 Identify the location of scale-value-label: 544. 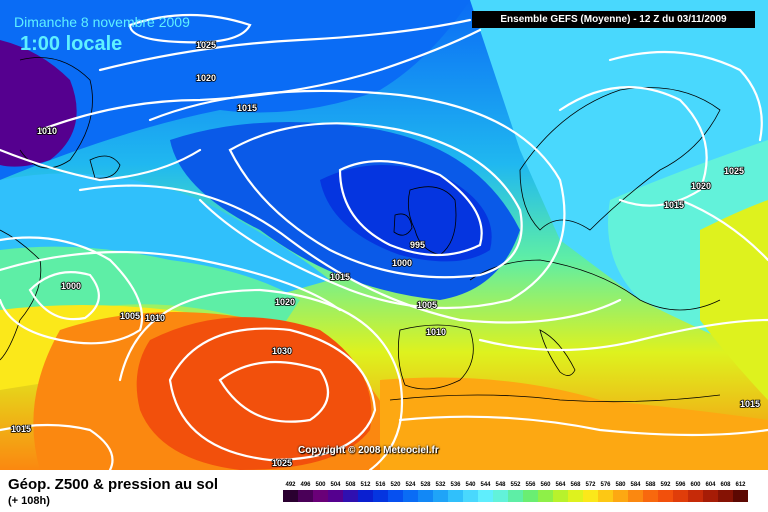
(485, 485).